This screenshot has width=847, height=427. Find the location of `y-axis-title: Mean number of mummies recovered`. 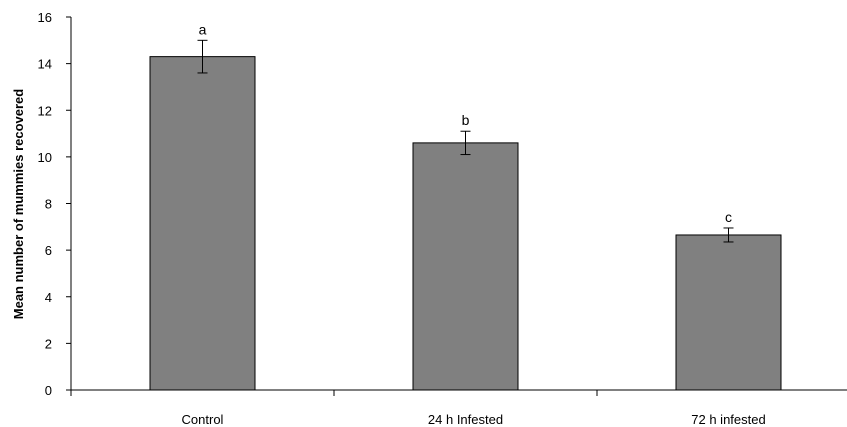

y-axis-title: Mean number of mummies recovered is located at coordinates (18, 204).